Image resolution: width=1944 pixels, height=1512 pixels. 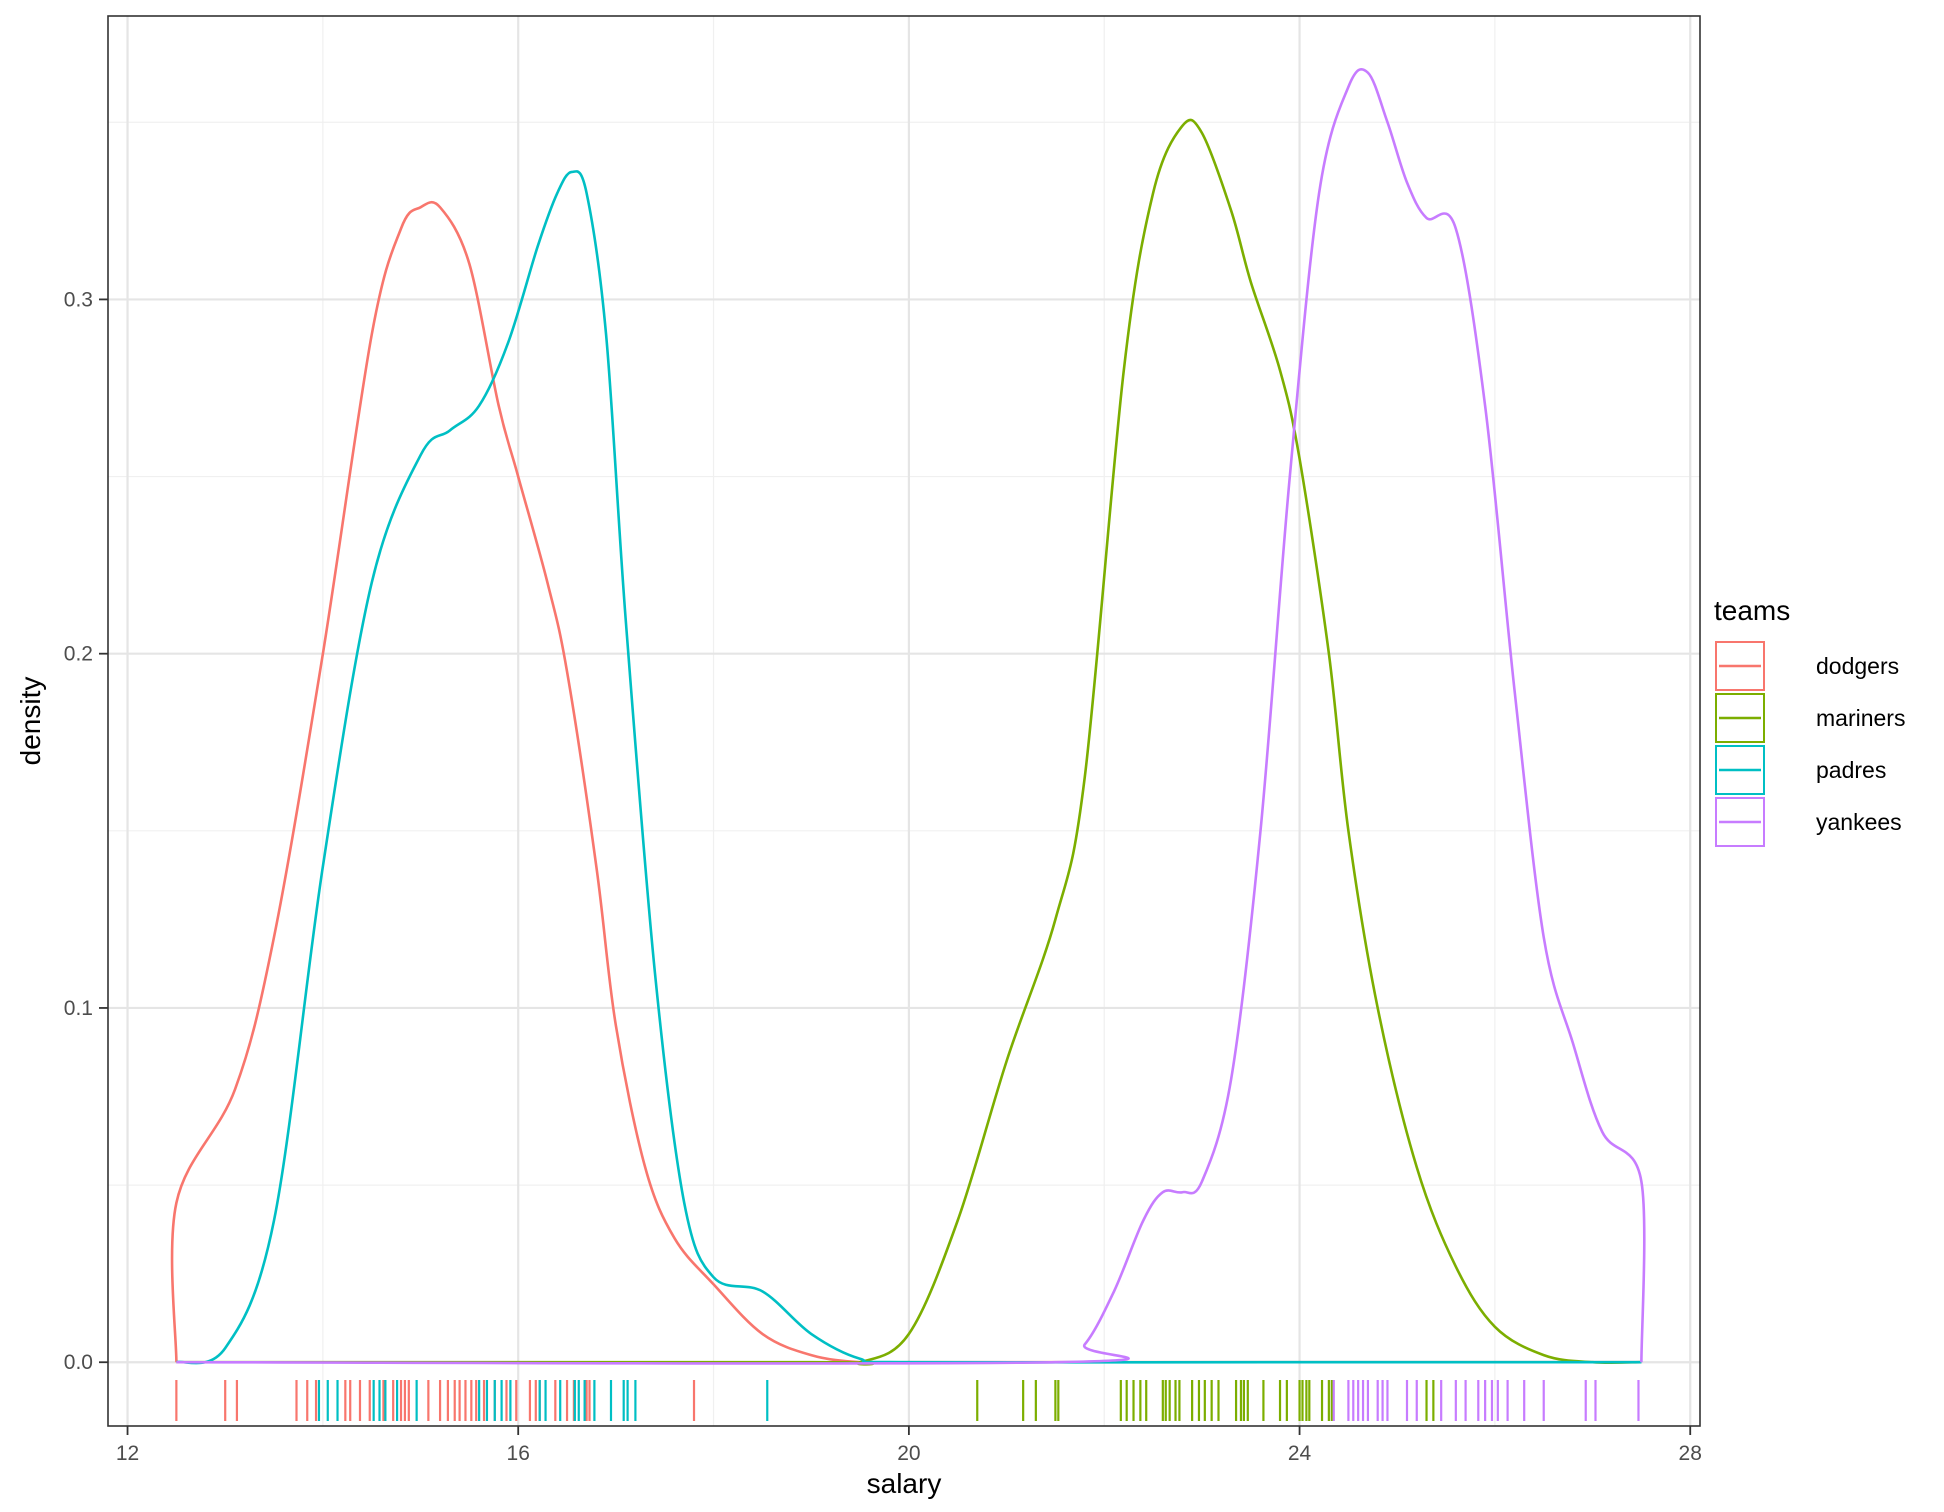 I want to click on y-tick-label: 0.1, so click(x=78, y=1008).